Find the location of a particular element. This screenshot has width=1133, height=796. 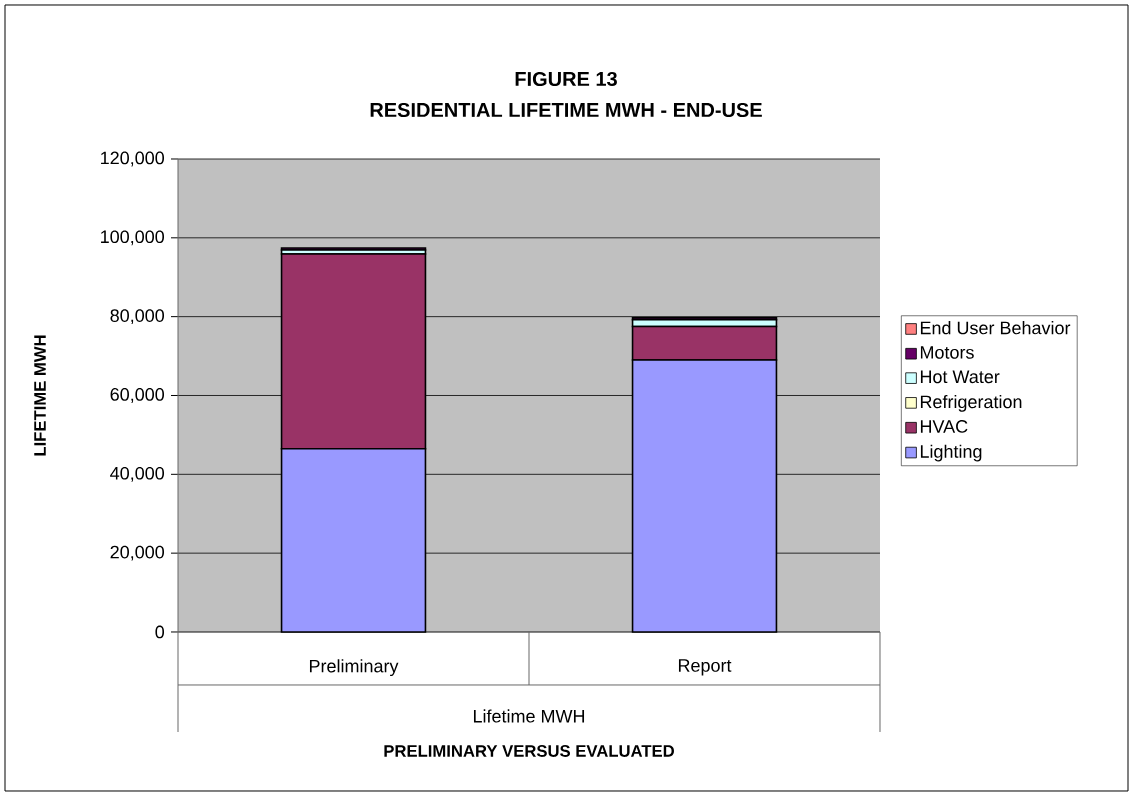

y-tick-label: 0 is located at coordinates (160, 632).